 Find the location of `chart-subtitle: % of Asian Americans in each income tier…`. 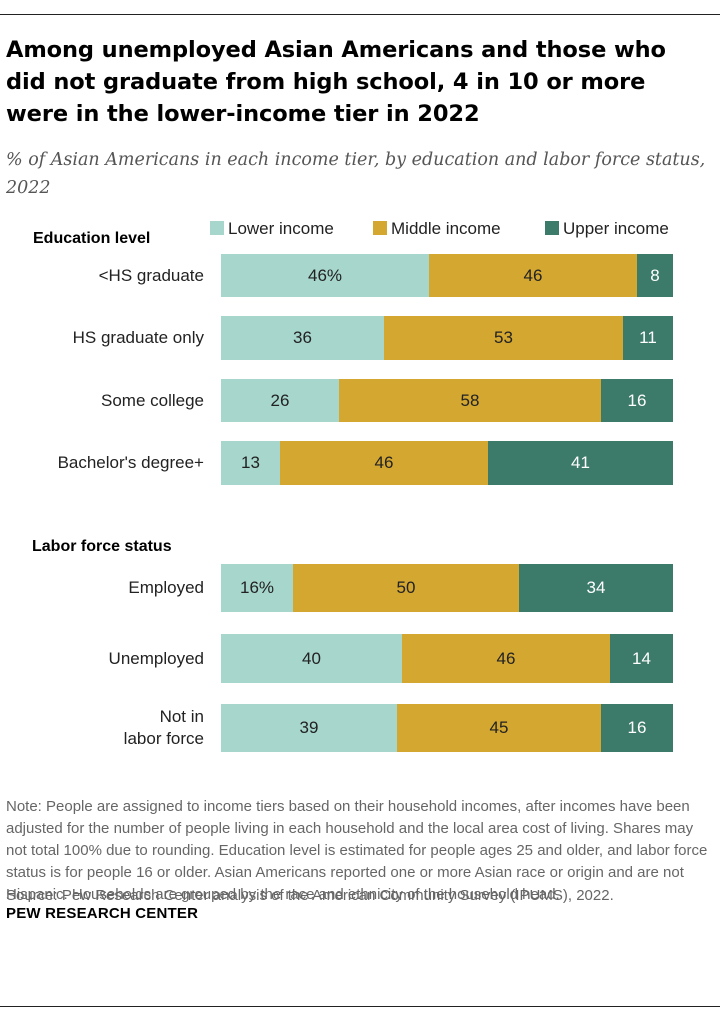

chart-subtitle: % of Asian Americans in each income tier… is located at coordinates (356, 174).